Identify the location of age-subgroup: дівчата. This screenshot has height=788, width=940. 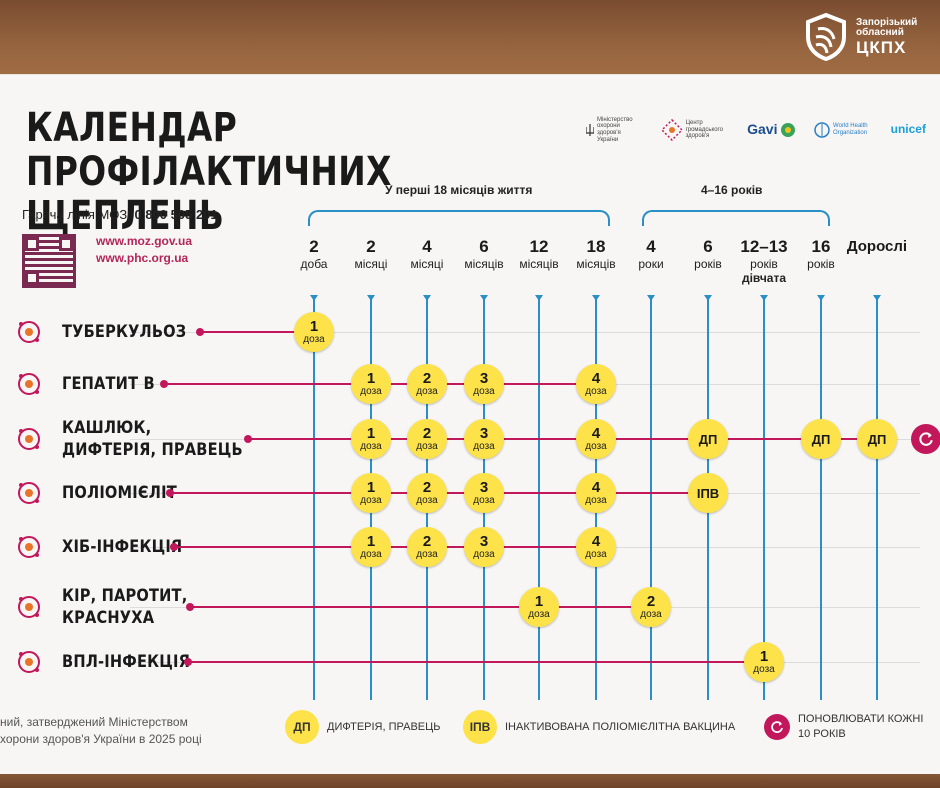
(764, 278).